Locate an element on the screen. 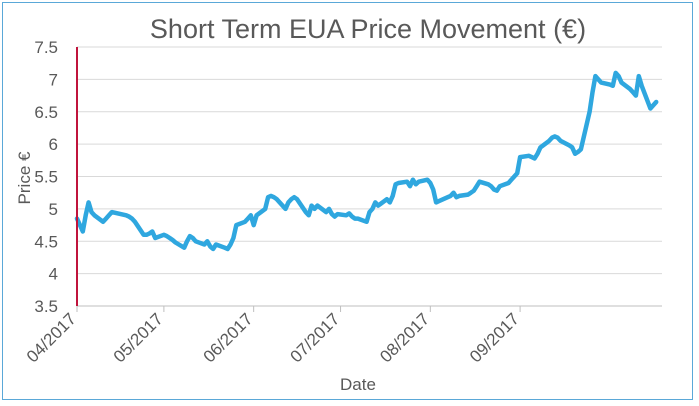  y-tick-label-1: 4 is located at coordinates (53, 274).